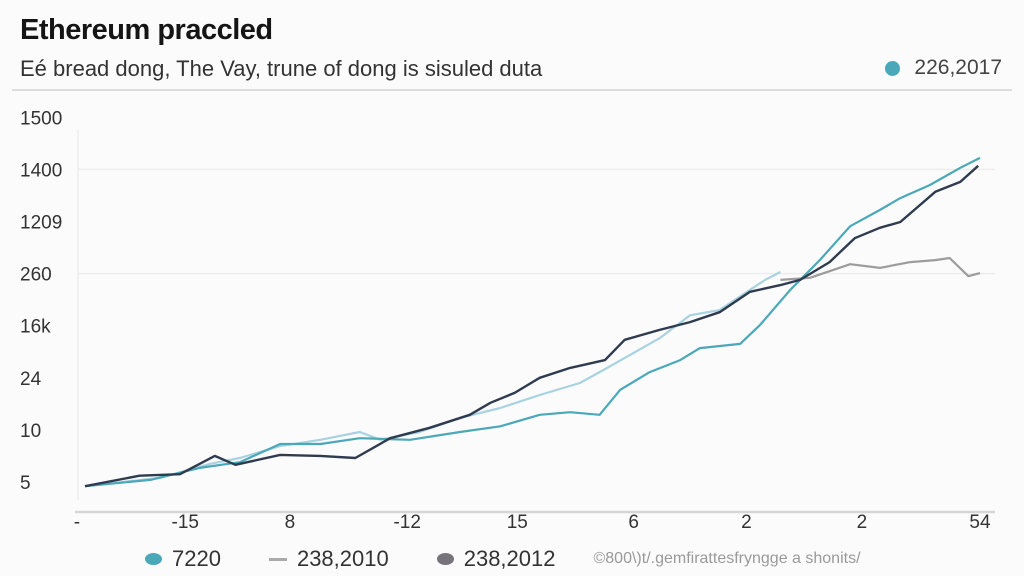 The width and height of the screenshot is (1024, 576). I want to click on y-tick-label: 1500, so click(41, 118).